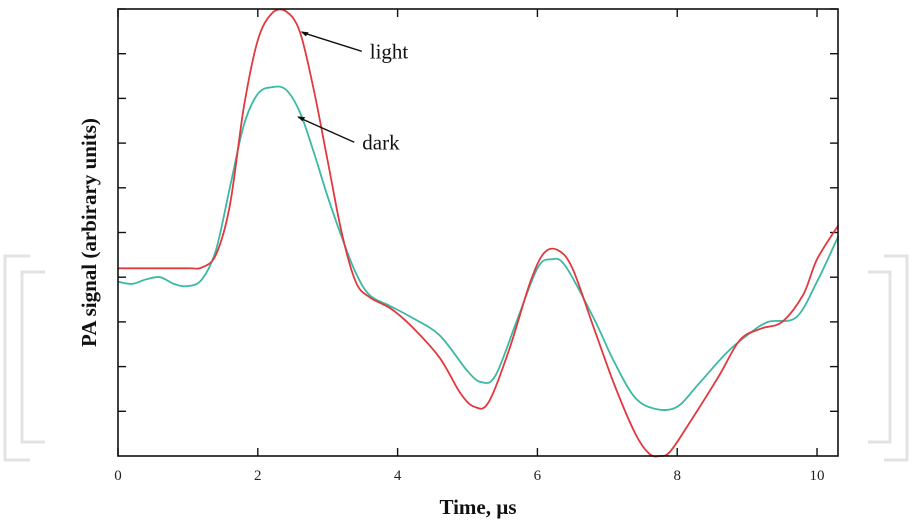  I want to click on x-tick-label: 8, so click(677, 476).